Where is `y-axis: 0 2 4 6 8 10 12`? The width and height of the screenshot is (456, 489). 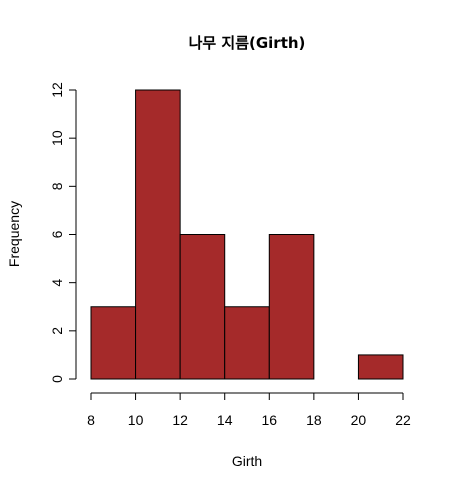
y-axis: 0 2 4 6 8 10 12 is located at coordinates (63, 232).